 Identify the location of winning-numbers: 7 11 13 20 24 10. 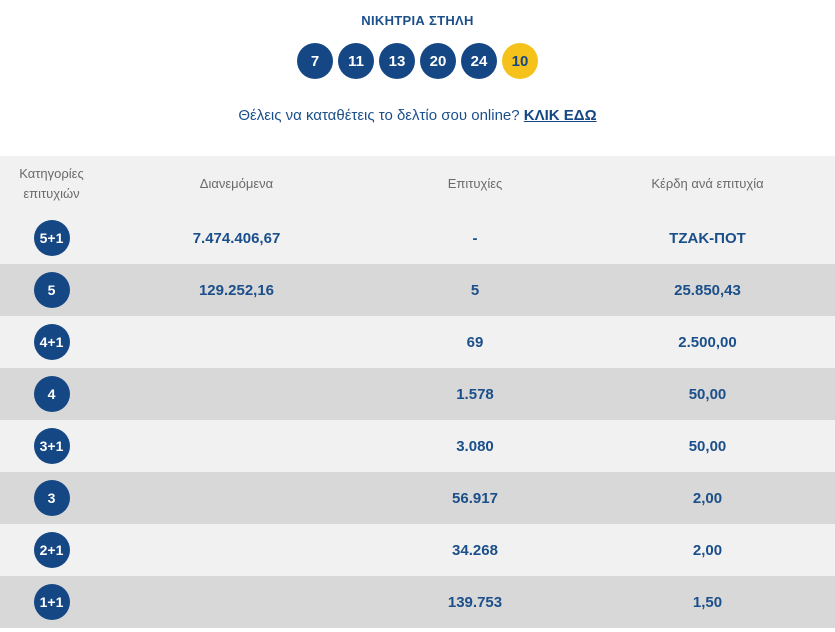
(417, 61).